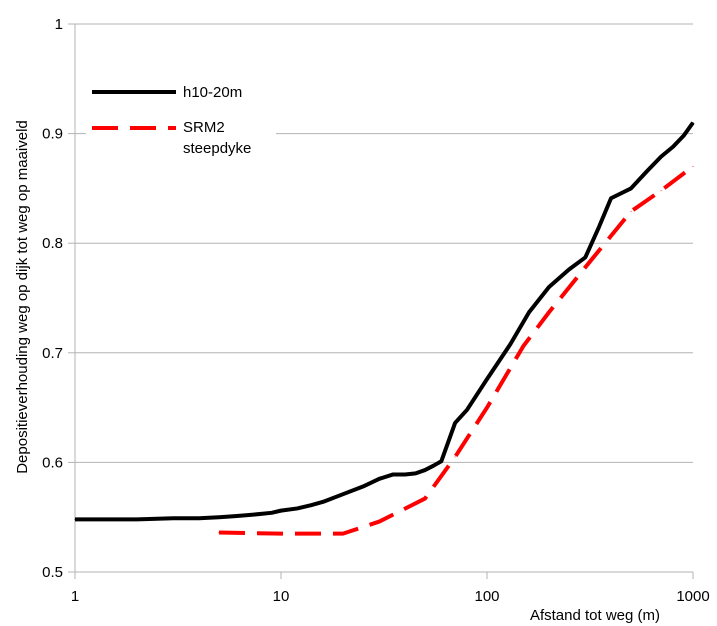 The image size is (717, 626). I want to click on y-tick-label: 0.8, so click(52, 243).